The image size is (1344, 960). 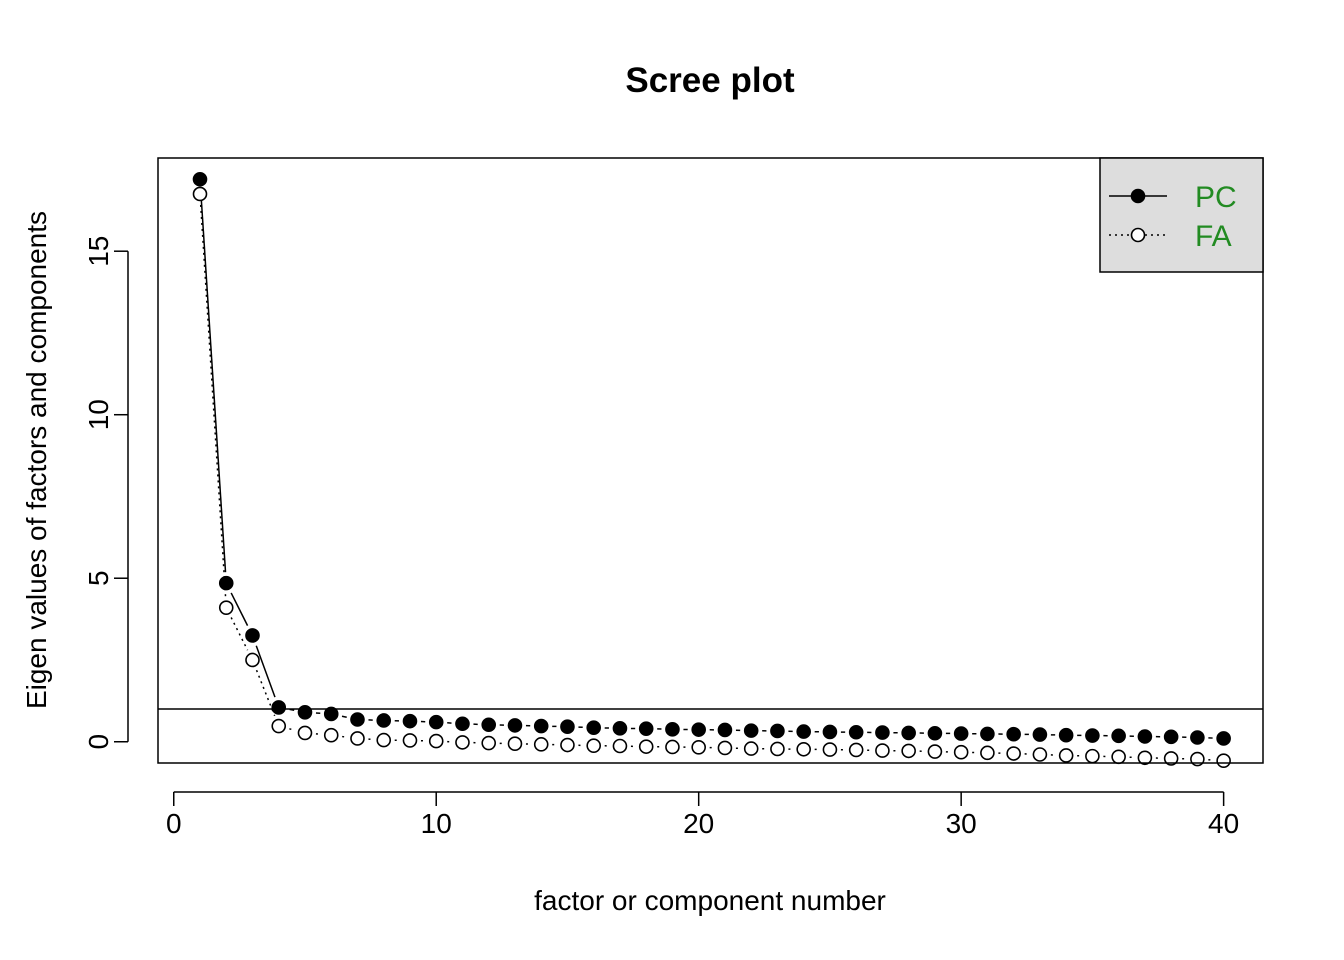 I want to click on y-tick-label: 5, so click(x=98, y=578).